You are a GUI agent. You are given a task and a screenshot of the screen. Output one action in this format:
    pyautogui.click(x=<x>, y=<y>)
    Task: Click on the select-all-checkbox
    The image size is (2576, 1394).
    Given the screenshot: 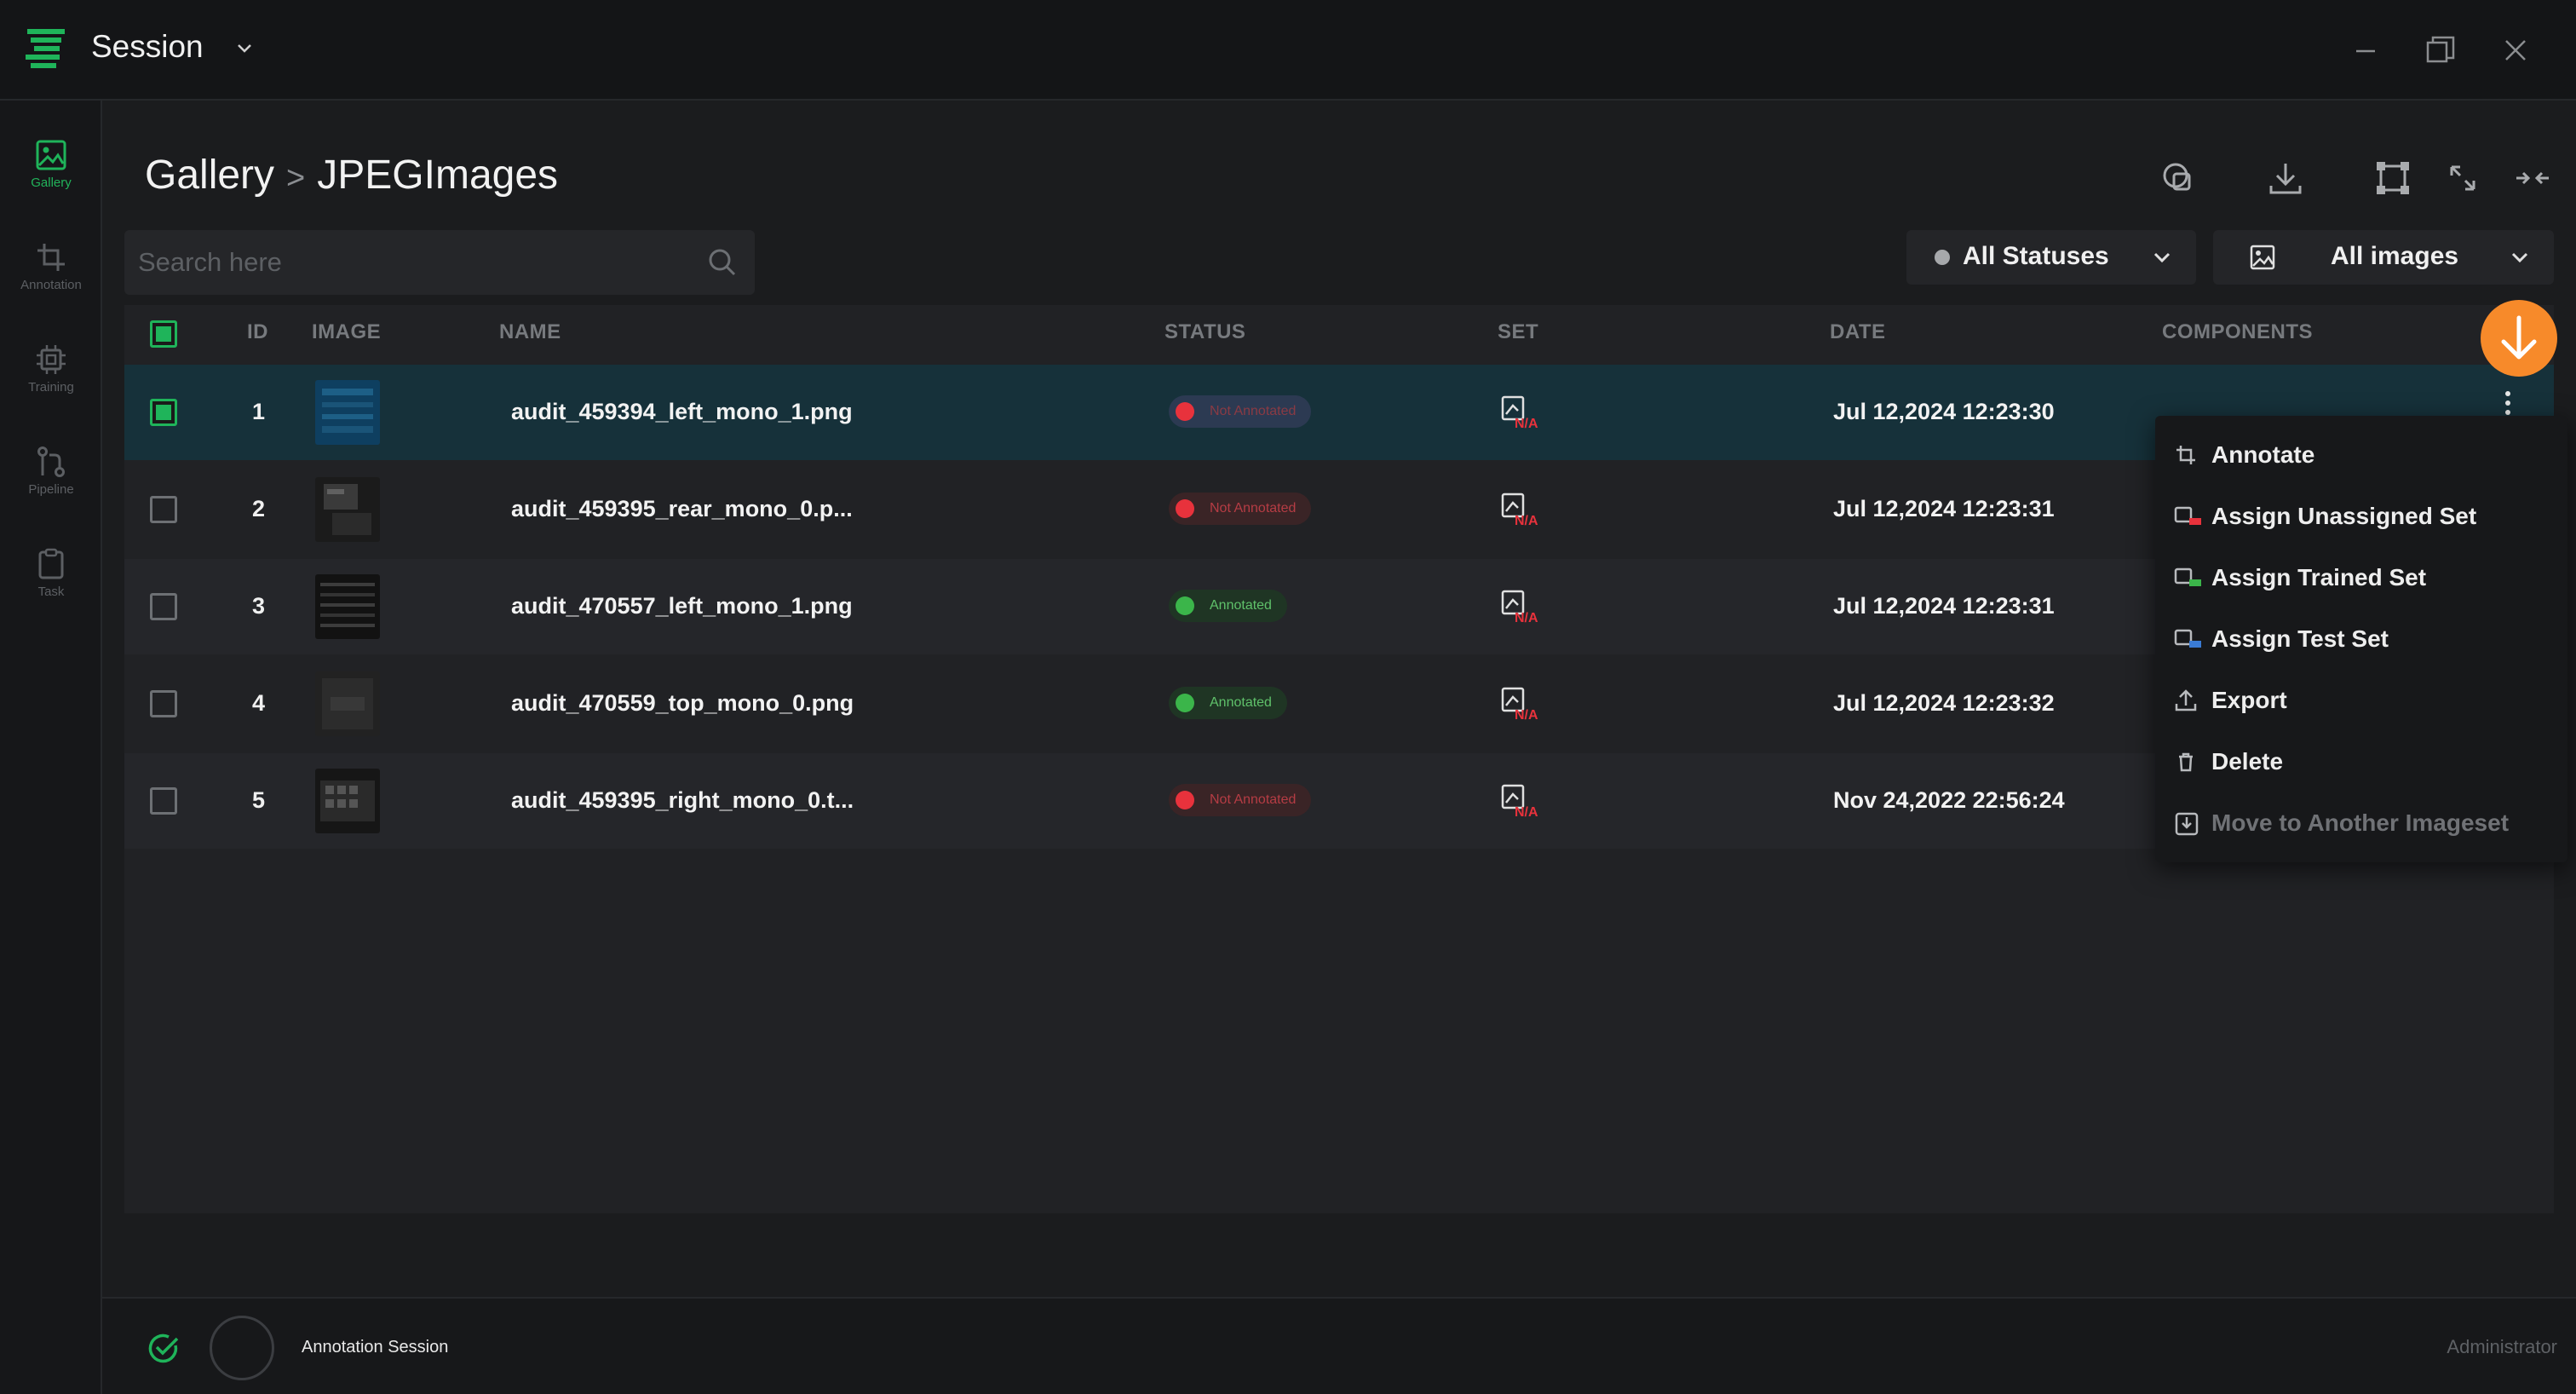 What is the action you would take?
    pyautogui.click(x=163, y=334)
    